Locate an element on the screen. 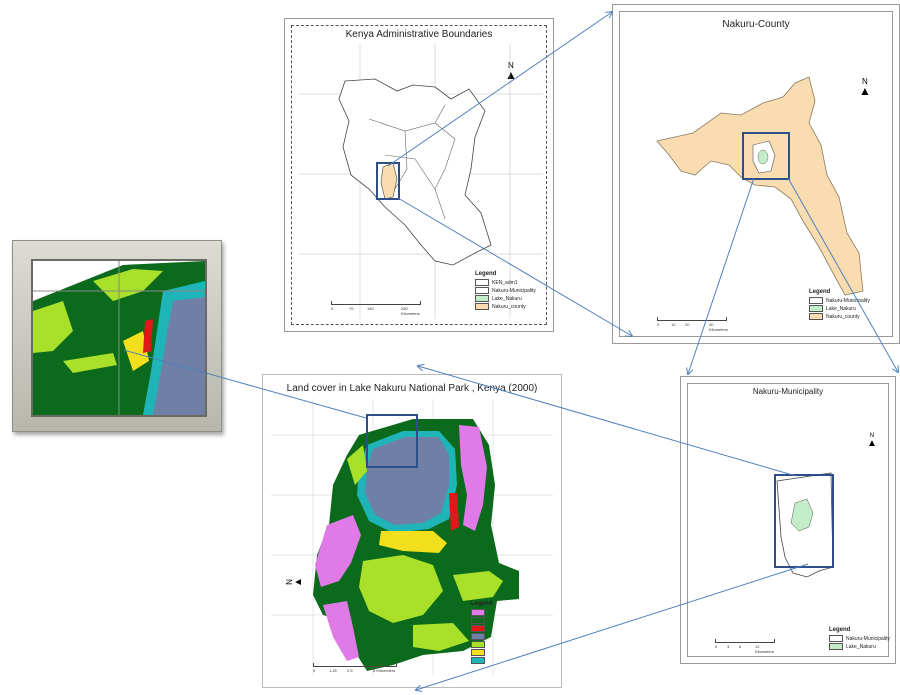 The image size is (900, 695). legend-item: KEN_adm1 is located at coordinates (505, 282).